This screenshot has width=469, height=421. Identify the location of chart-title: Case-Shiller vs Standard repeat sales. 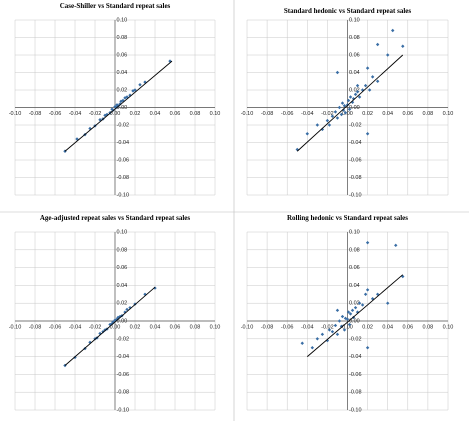
(115, 6).